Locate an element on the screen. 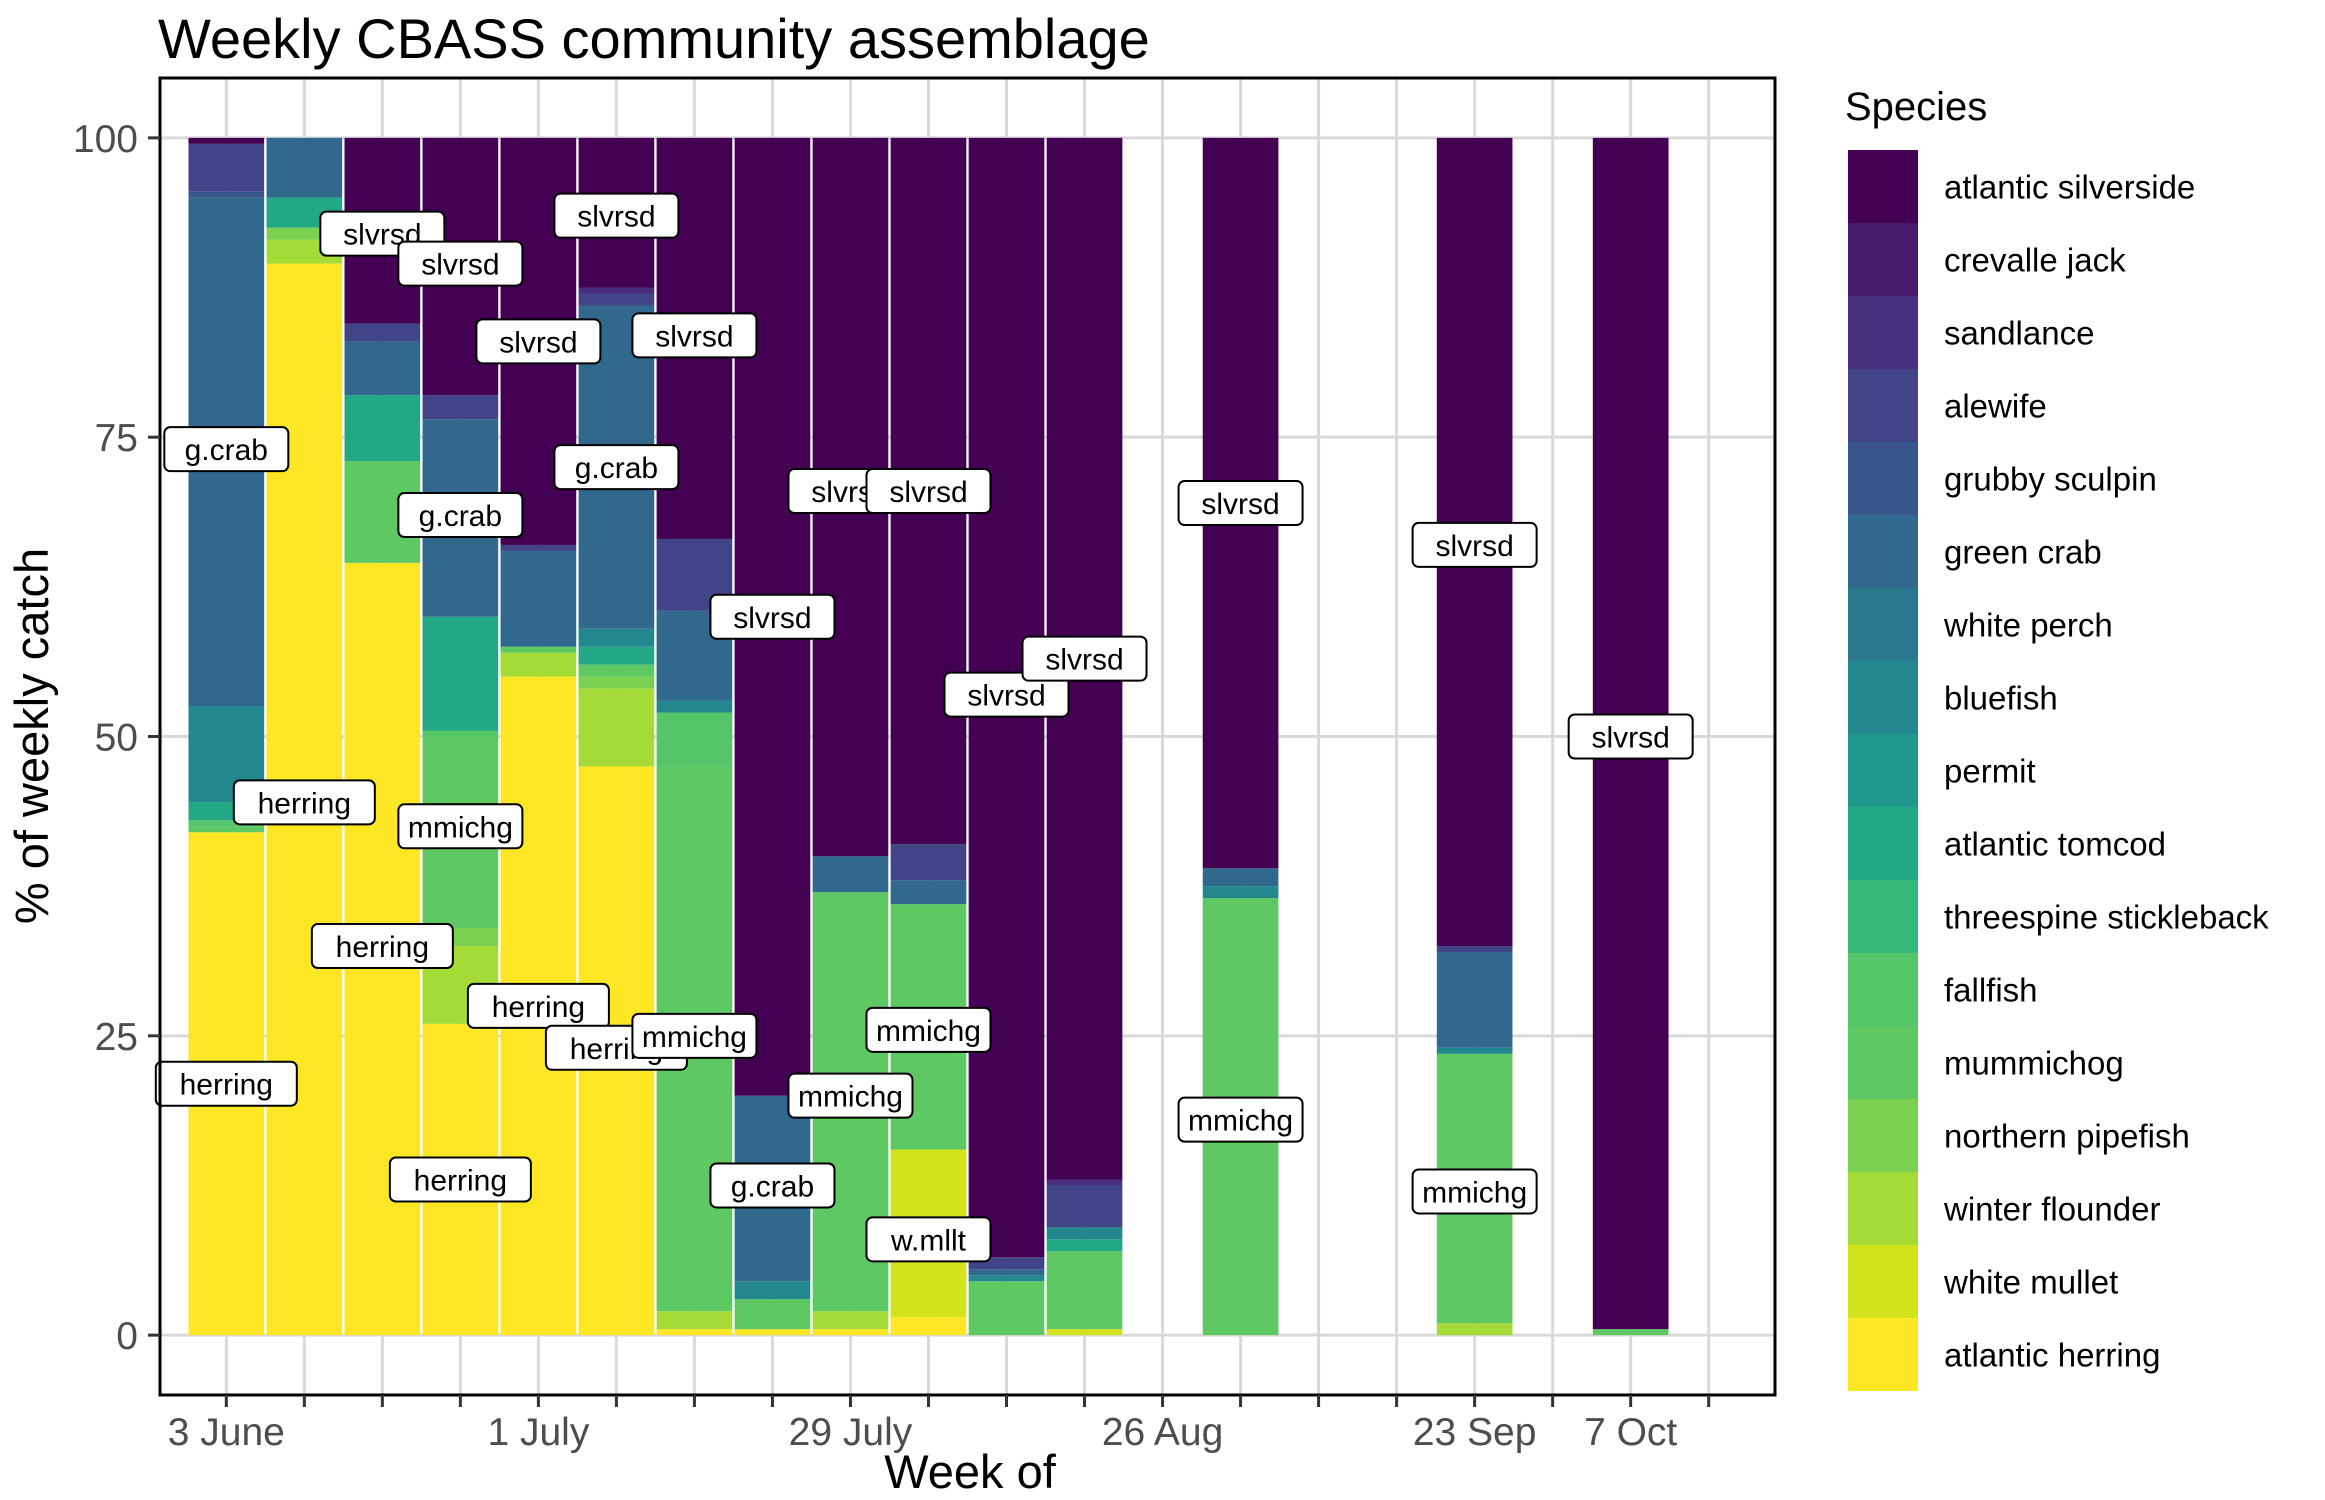  legend-item: bluefish is located at coordinates (1953, 697).